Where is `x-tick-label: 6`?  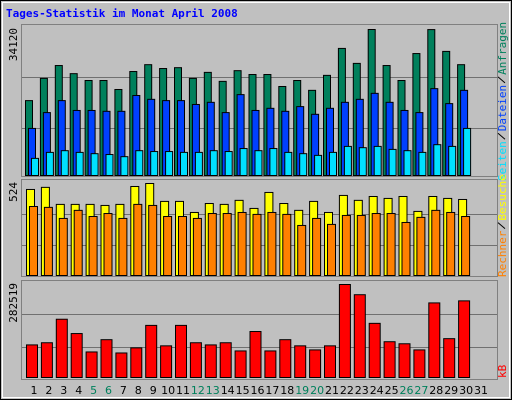 x-tick-label: 6 is located at coordinates (108, 390).